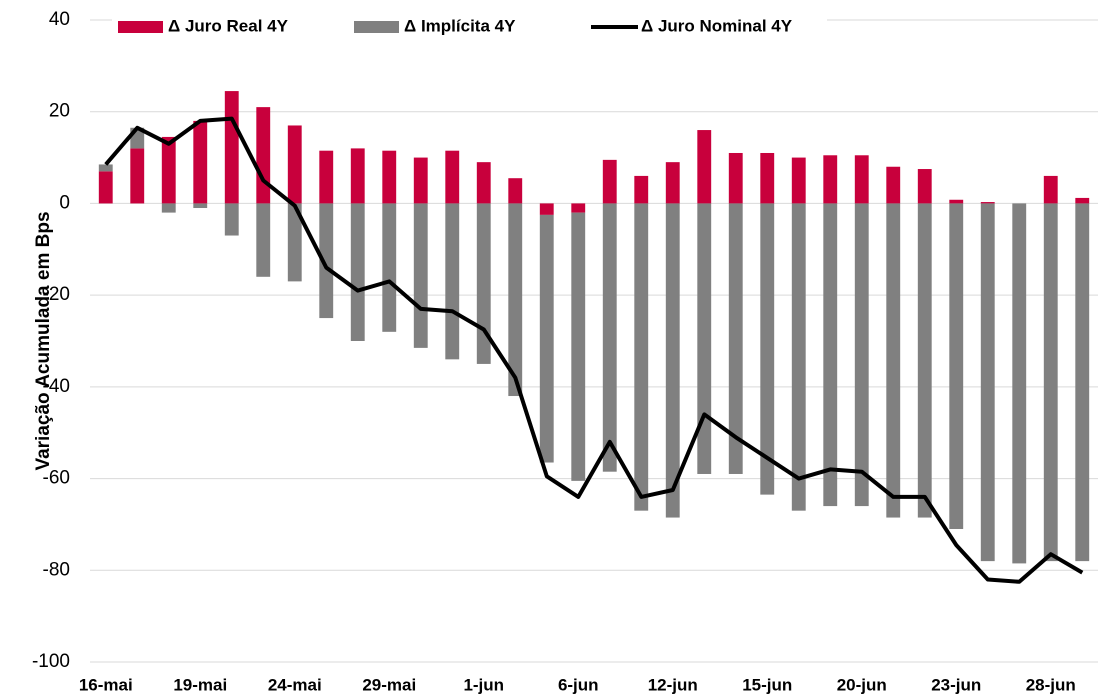  Describe the element at coordinates (64, 202) in the screenshot. I see `y-tick-label: 0` at that location.